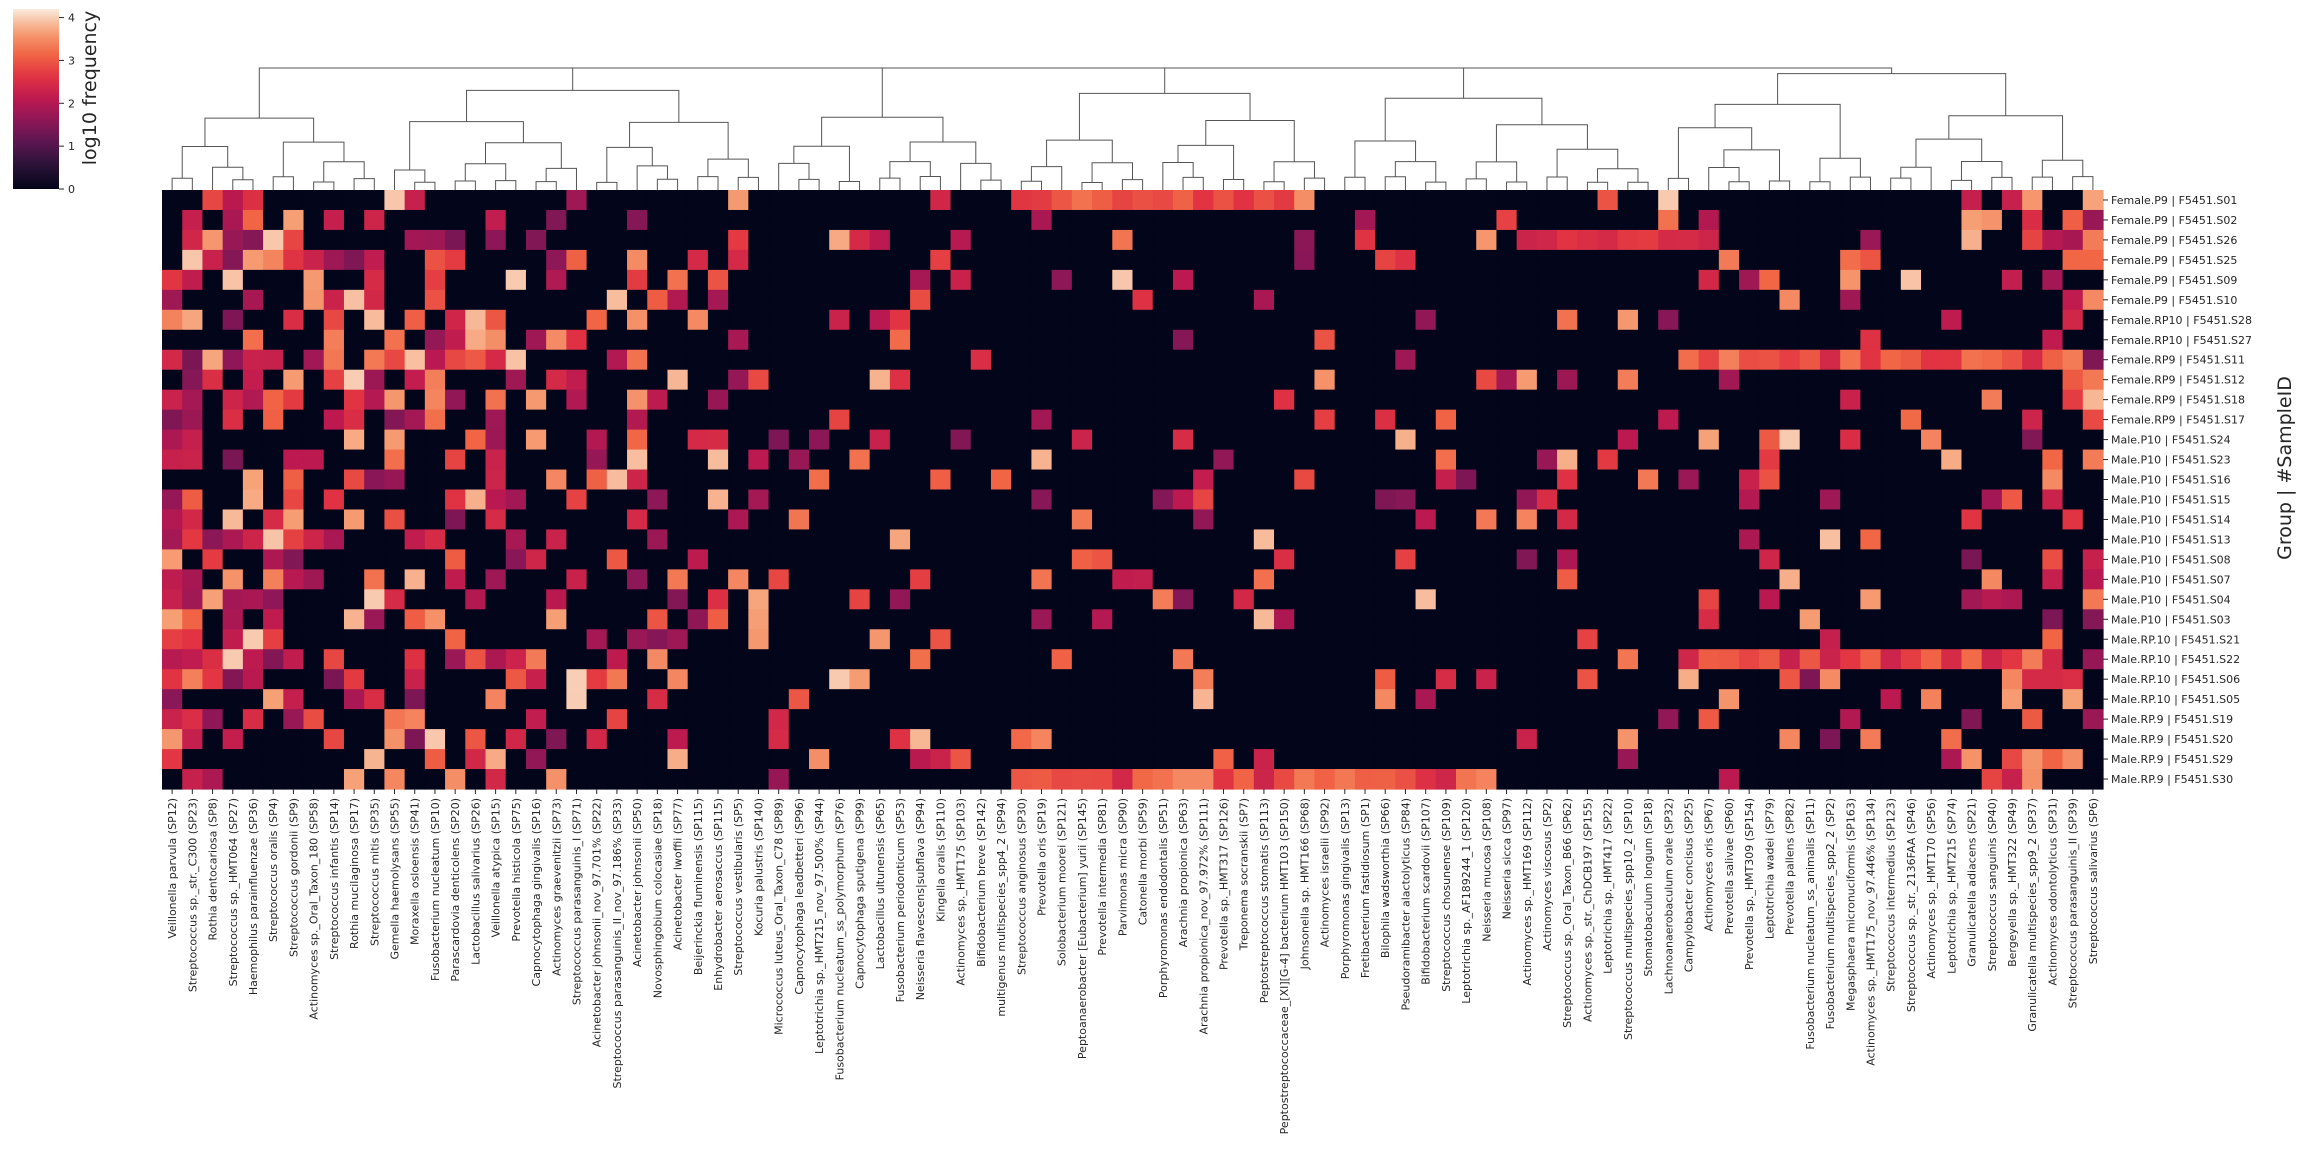 The height and width of the screenshot is (1153, 2298). Describe the element at coordinates (213, 869) in the screenshot. I see `column-tick-label: Rothia dentocariosa (SP8)` at that location.